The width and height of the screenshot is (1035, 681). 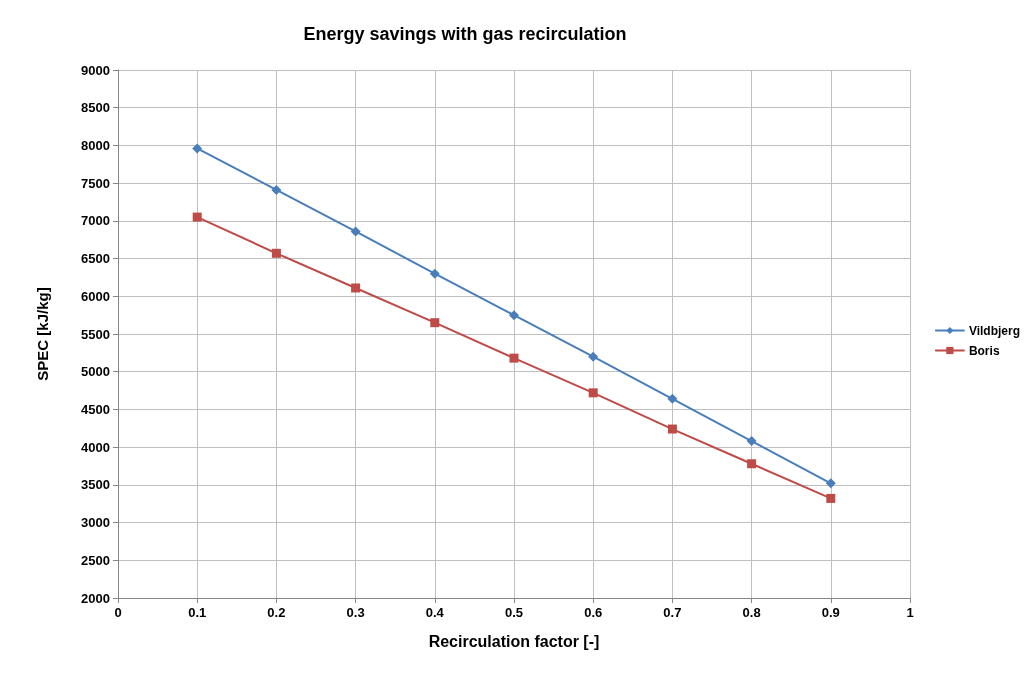 What do you see at coordinates (95, 485) in the screenshot?
I see `y-tick-label: 3500` at bounding box center [95, 485].